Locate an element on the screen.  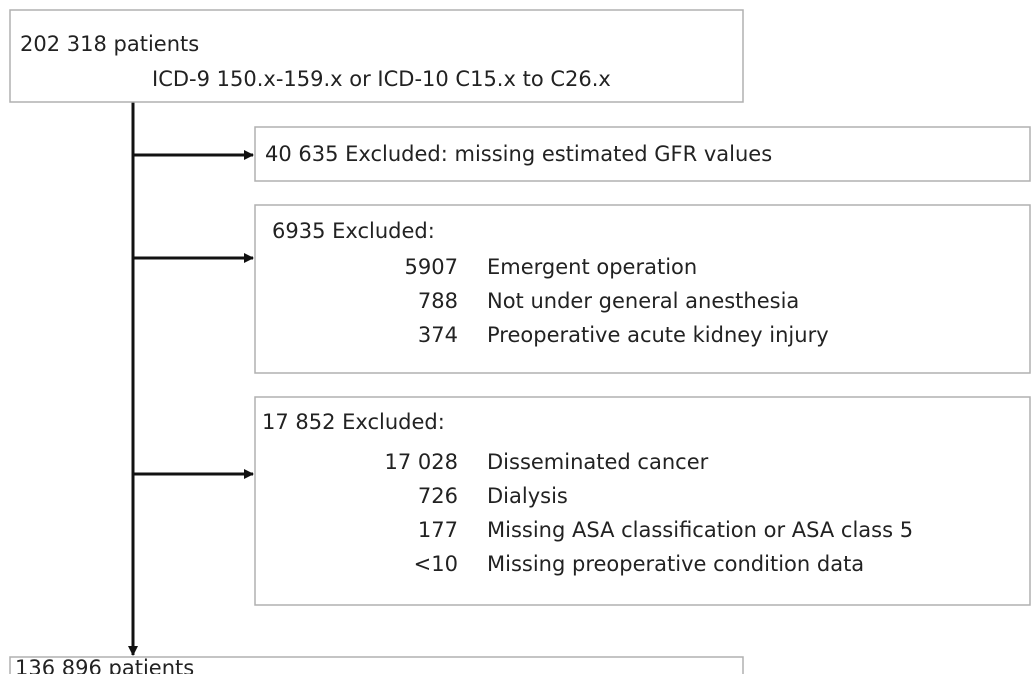
exclusion-count: 177 is located at coordinates (438, 530).